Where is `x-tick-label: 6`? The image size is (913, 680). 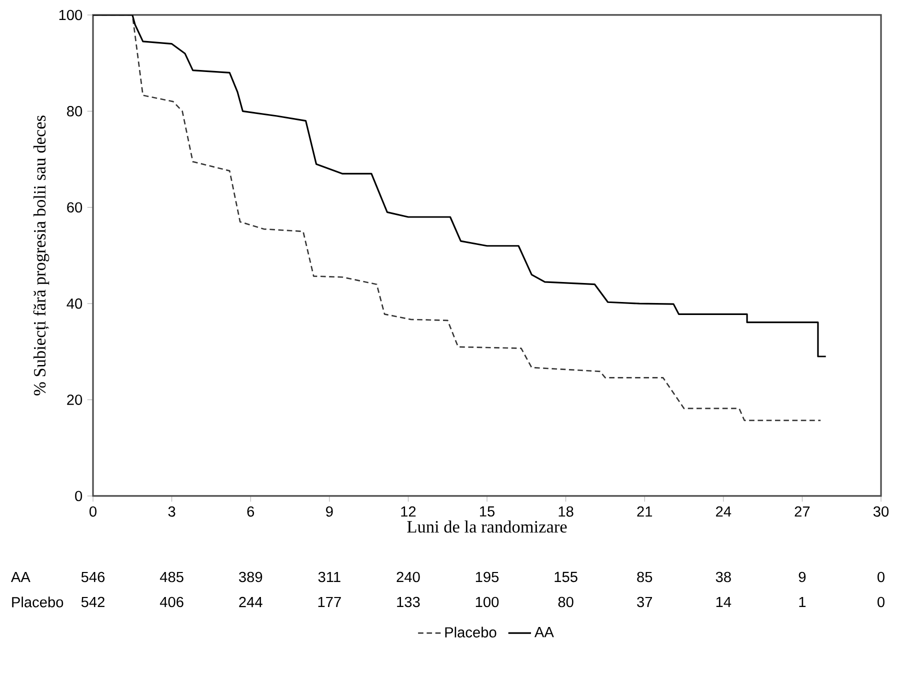 x-tick-label: 6 is located at coordinates (250, 511).